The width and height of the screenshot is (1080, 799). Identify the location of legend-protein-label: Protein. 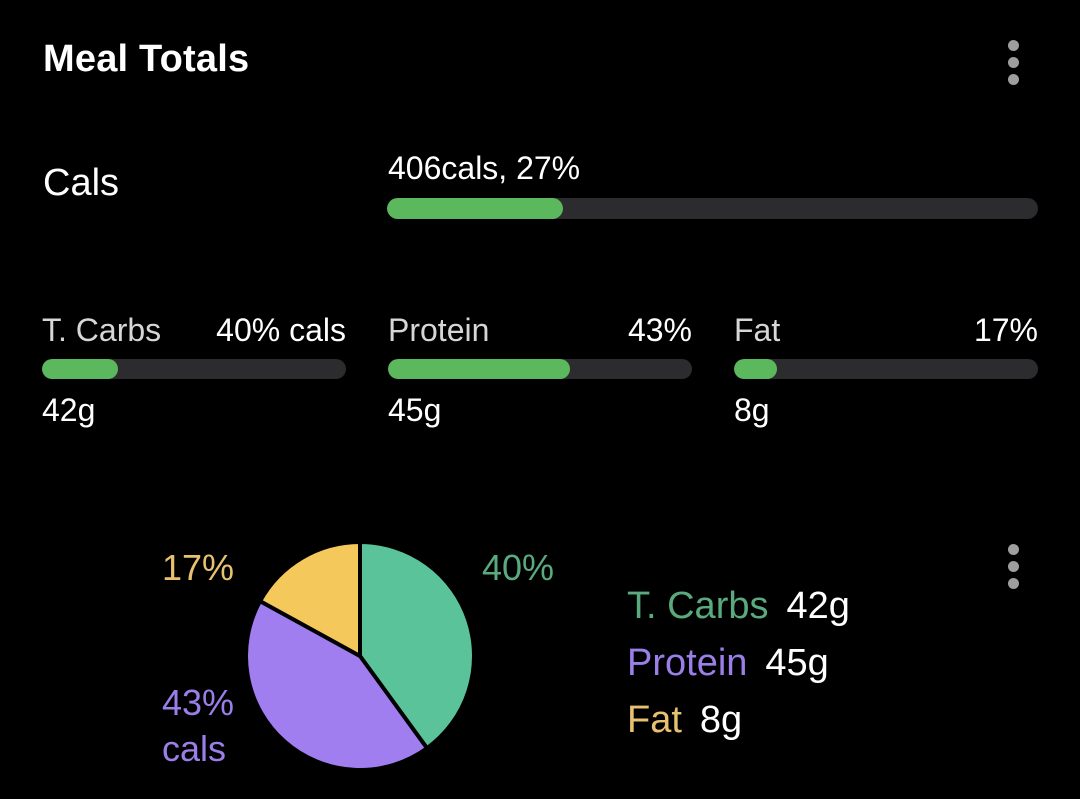
(687, 663).